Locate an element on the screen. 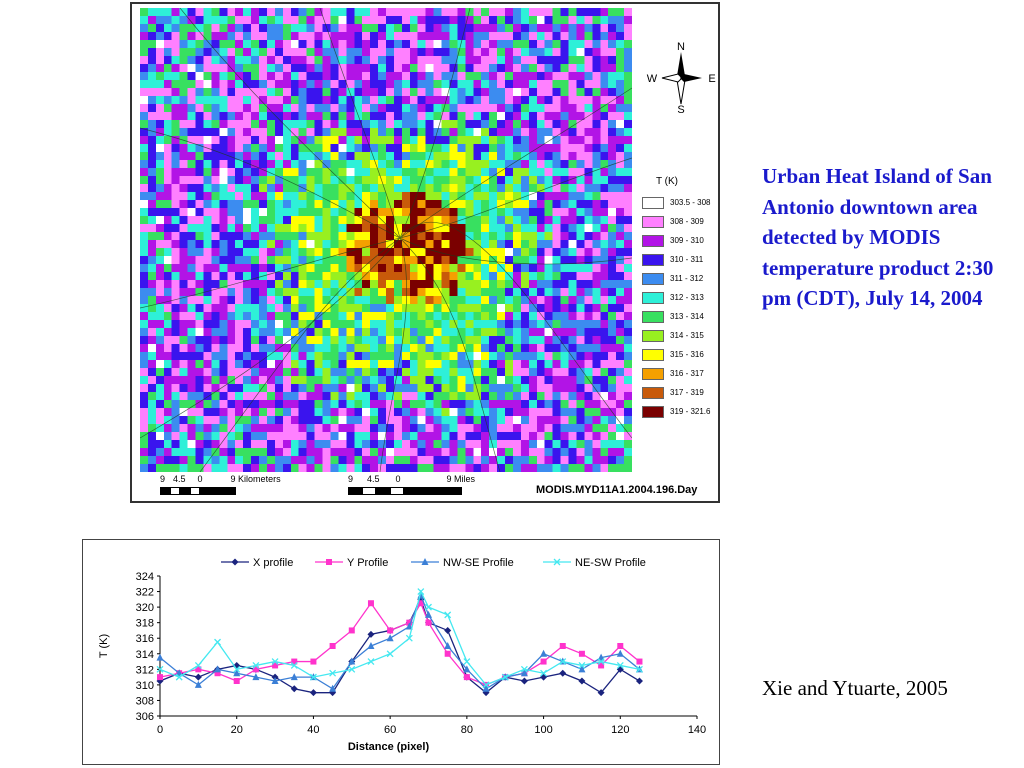 This screenshot has height=768, width=1024. x-tick-label: 80 is located at coordinates (467, 730).